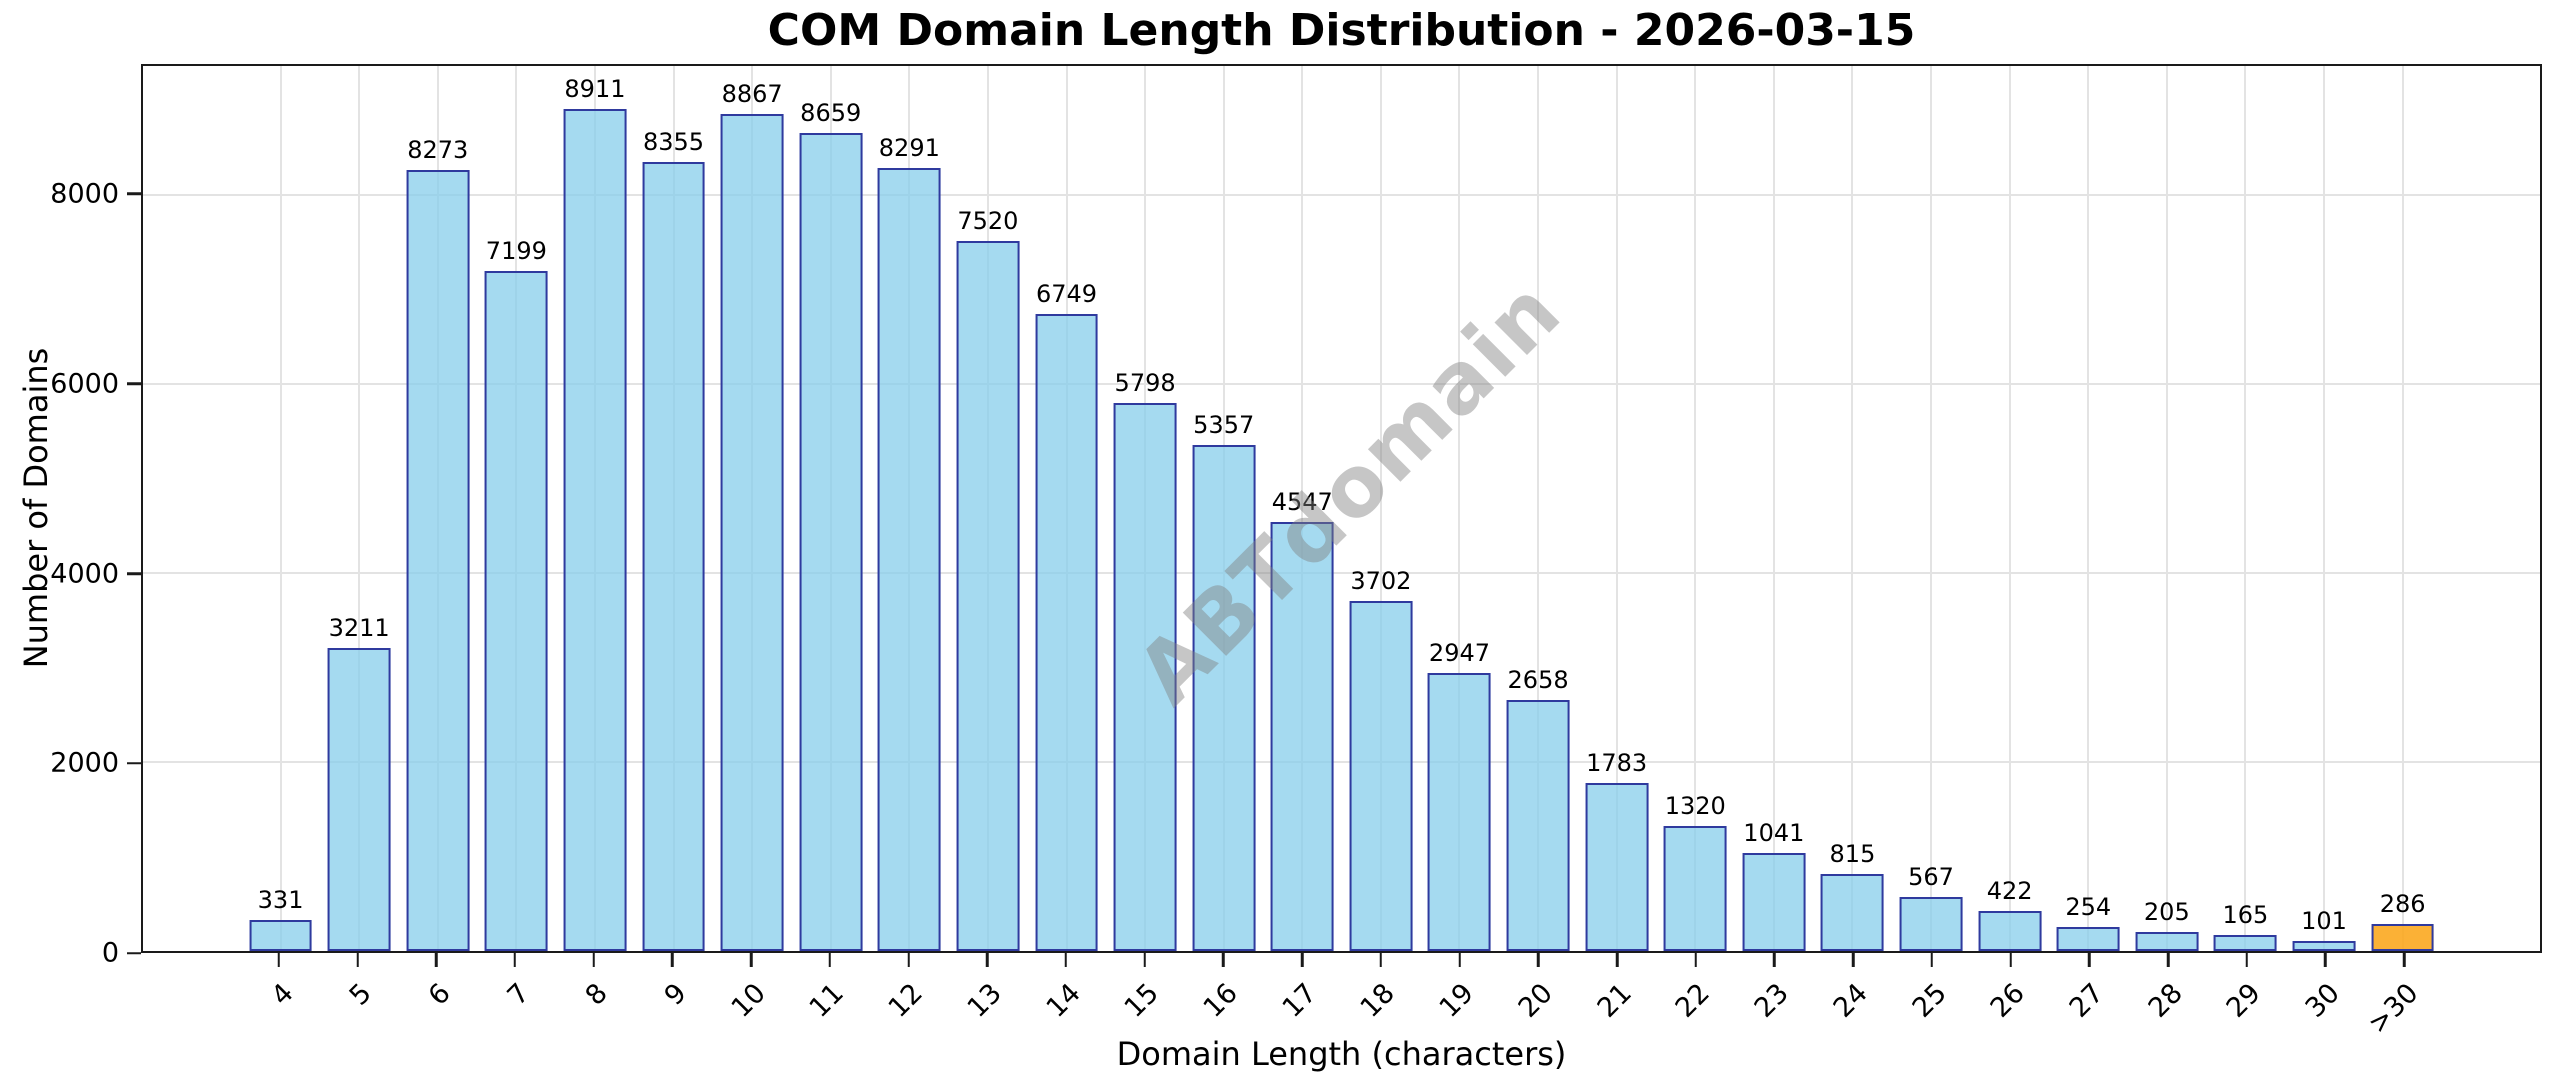  I want to click on y-tick-label: 6000, so click(84, 384).